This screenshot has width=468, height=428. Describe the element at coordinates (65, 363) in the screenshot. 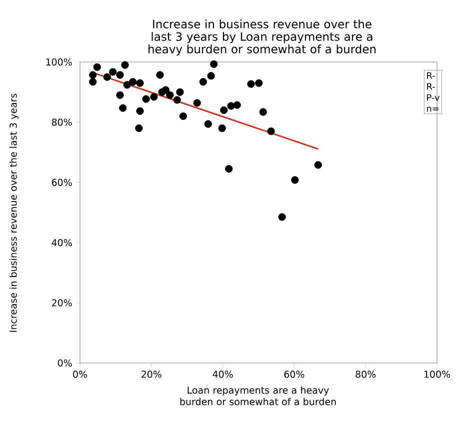

I see `y-tick-label: 0%` at that location.